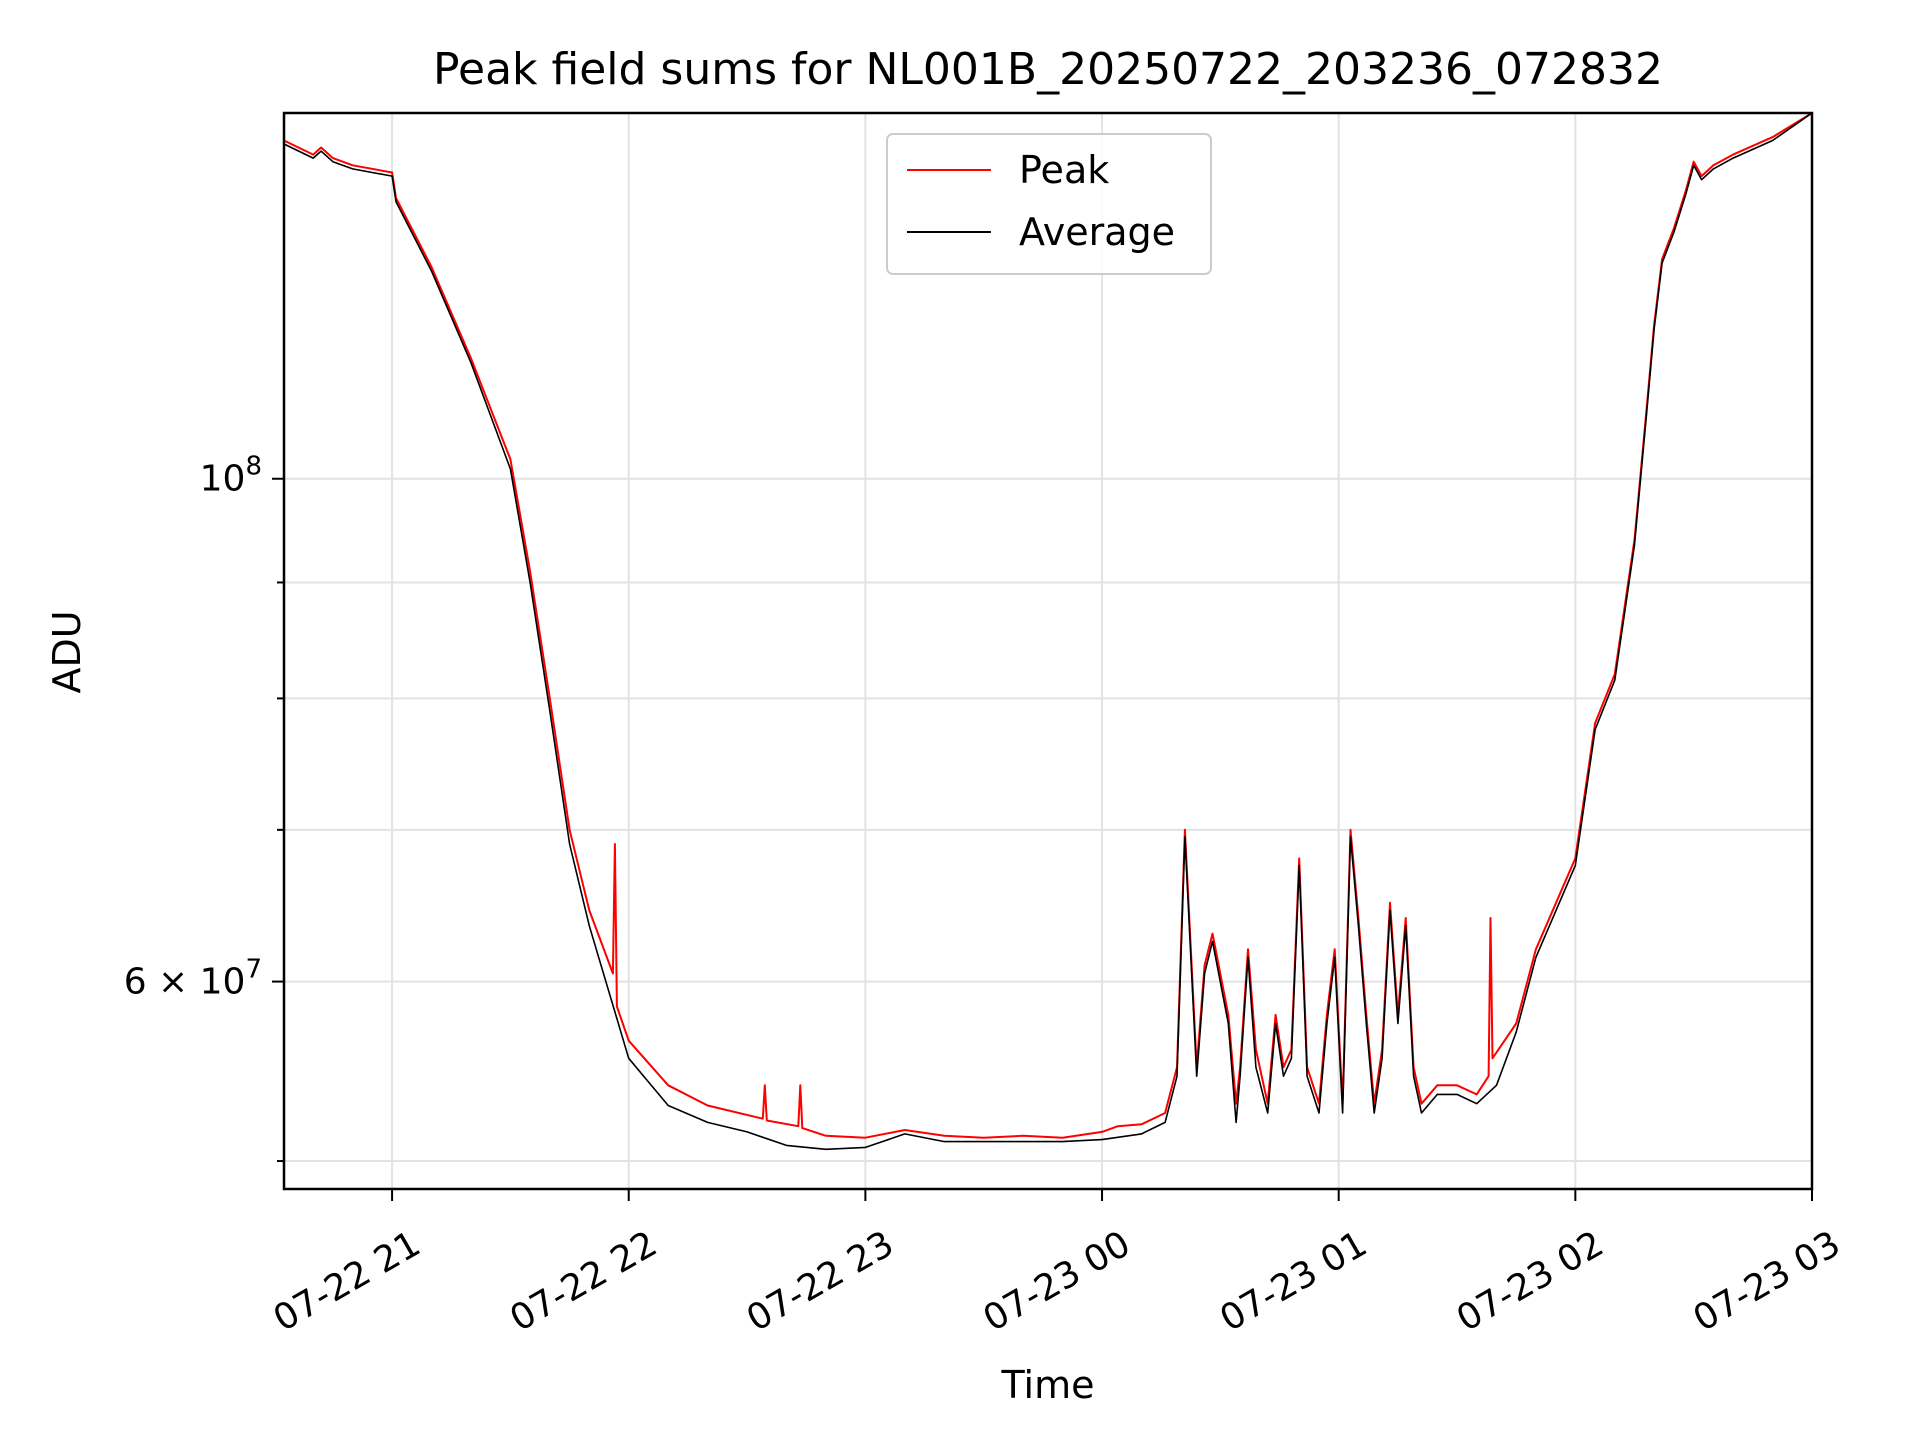  What do you see at coordinates (1097, 232) in the screenshot?
I see `legend-label-average: Average` at bounding box center [1097, 232].